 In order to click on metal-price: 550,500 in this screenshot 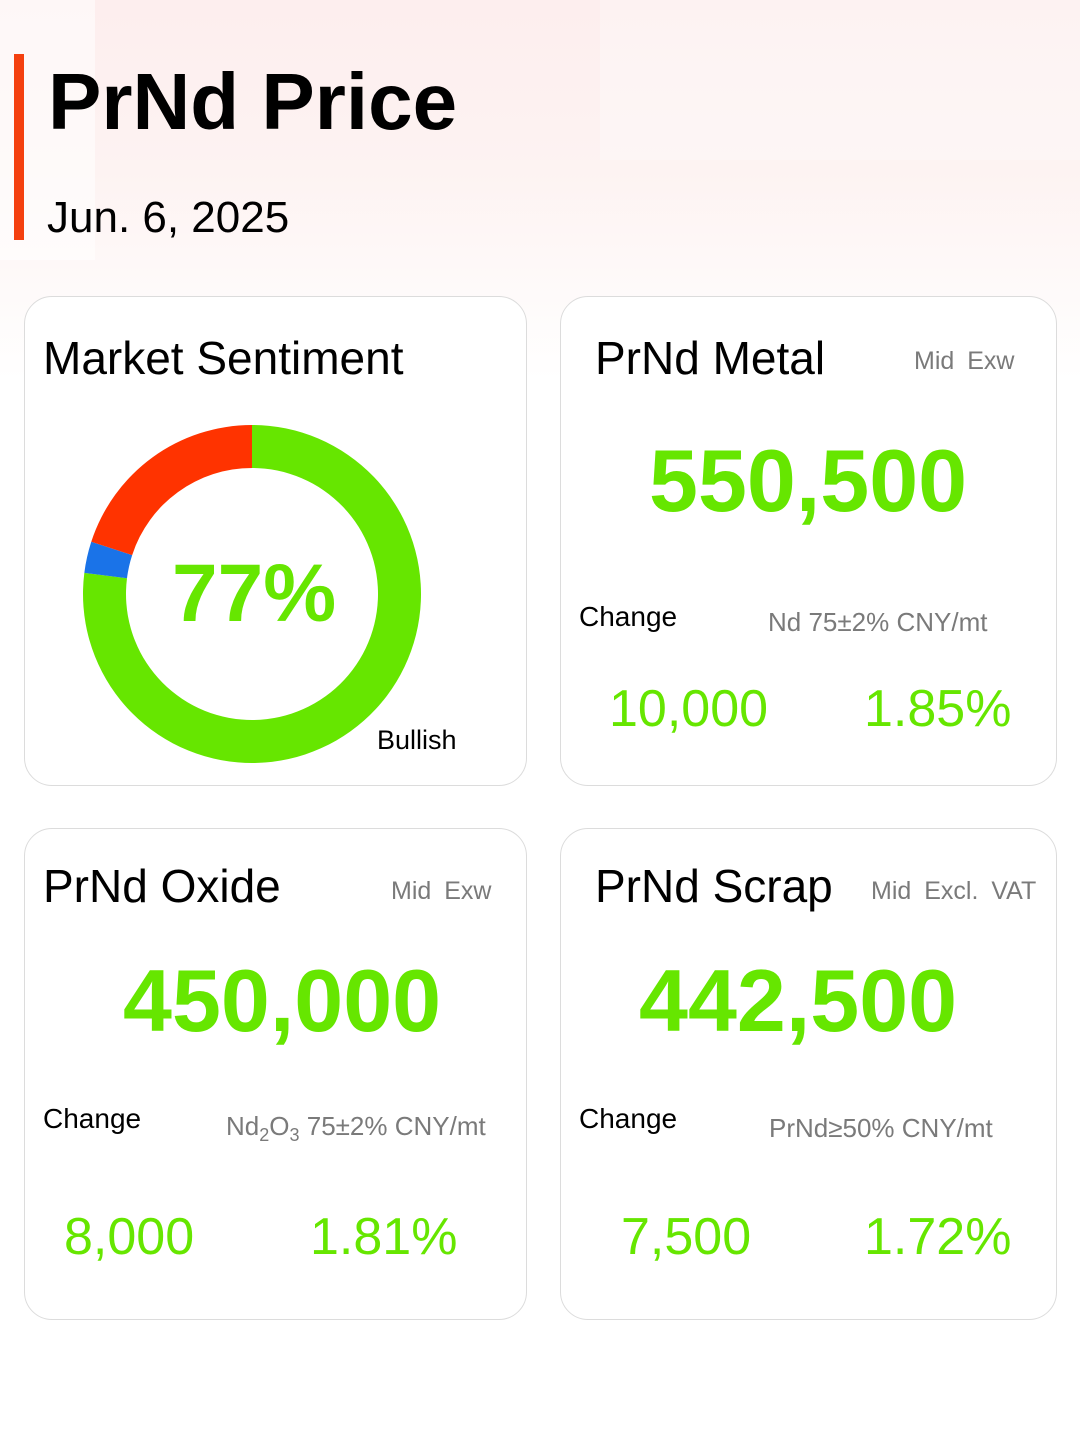, I will do `click(808, 480)`.